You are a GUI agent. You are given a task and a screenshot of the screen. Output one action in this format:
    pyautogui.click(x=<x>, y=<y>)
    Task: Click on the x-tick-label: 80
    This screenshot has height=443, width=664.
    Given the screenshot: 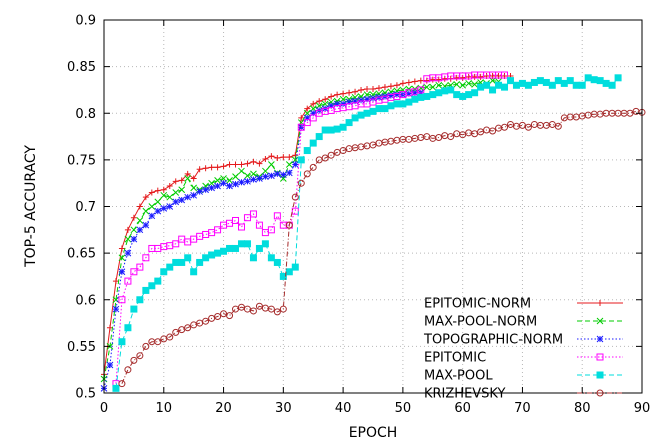 What is the action you would take?
    pyautogui.click(x=582, y=408)
    